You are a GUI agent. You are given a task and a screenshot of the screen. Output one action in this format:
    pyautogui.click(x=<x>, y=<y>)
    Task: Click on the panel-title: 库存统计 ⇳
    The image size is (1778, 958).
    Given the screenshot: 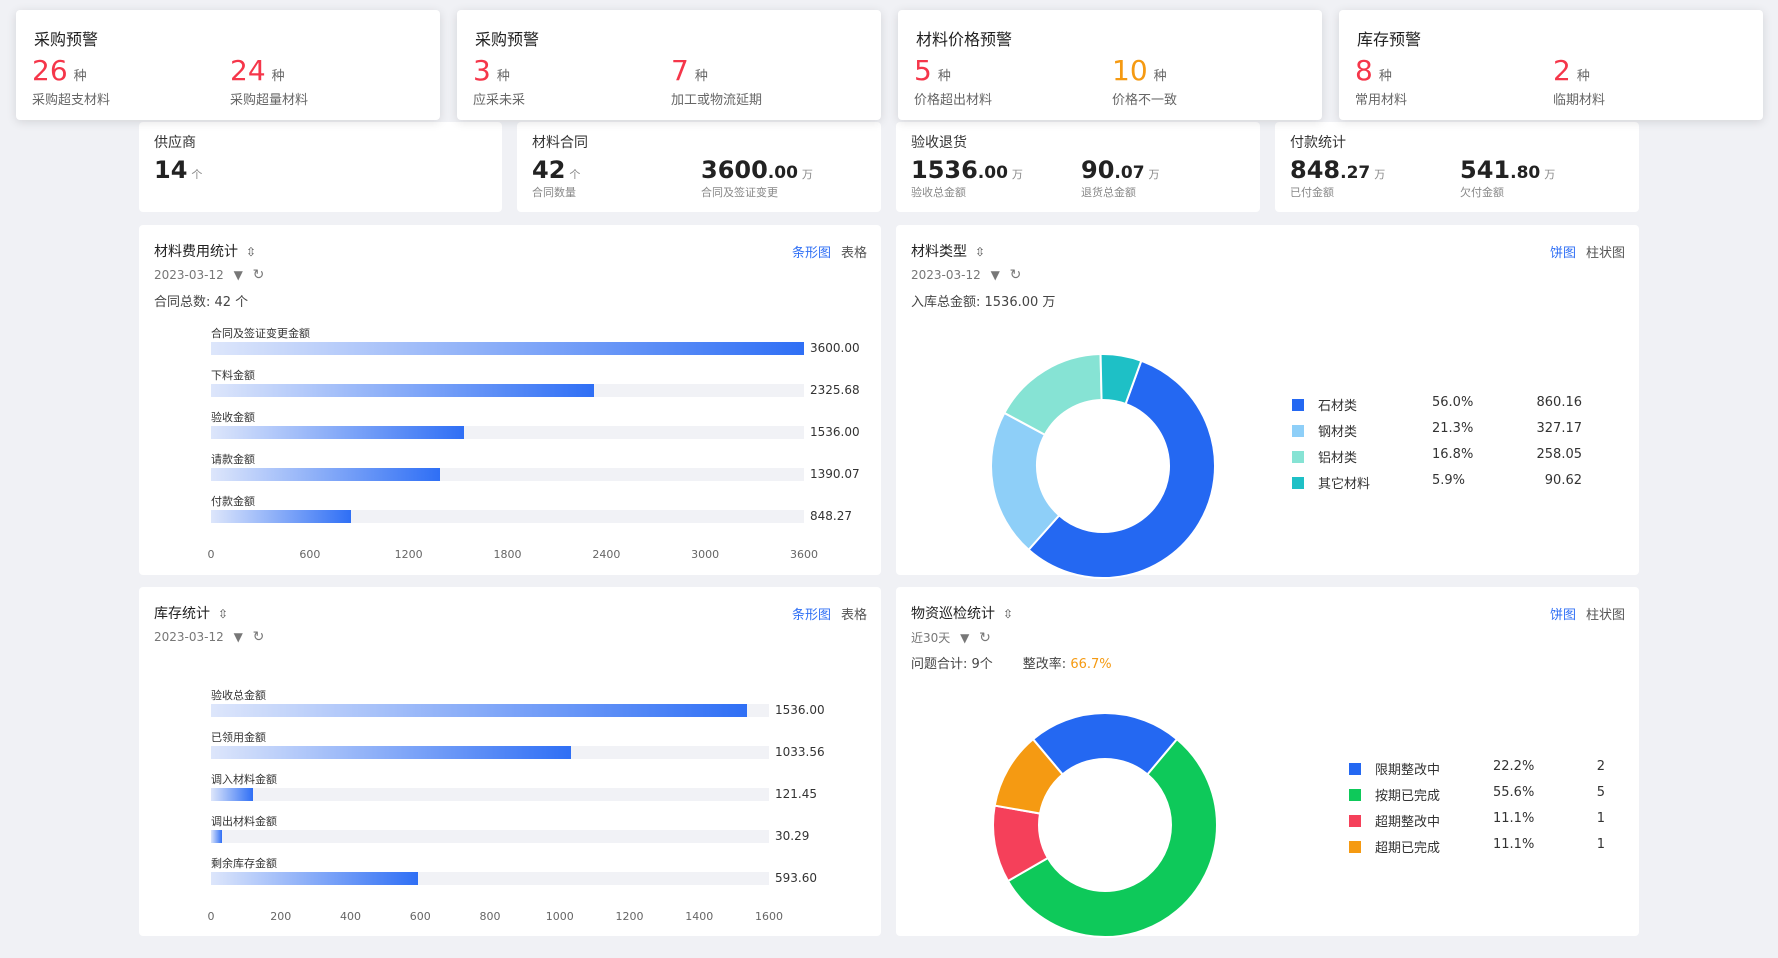 What is the action you would take?
    pyautogui.click(x=191, y=613)
    